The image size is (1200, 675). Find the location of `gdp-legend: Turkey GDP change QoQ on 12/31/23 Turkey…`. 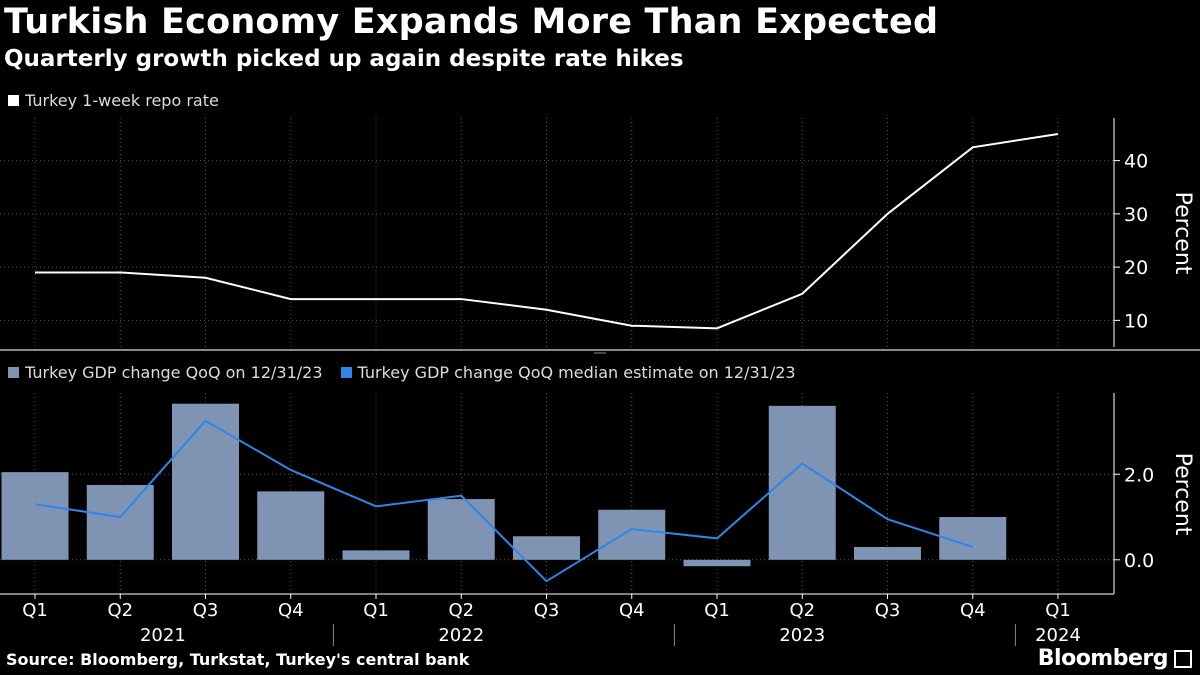

gdp-legend: Turkey GDP change QoQ on 12/31/23 Turkey… is located at coordinates (411, 372).